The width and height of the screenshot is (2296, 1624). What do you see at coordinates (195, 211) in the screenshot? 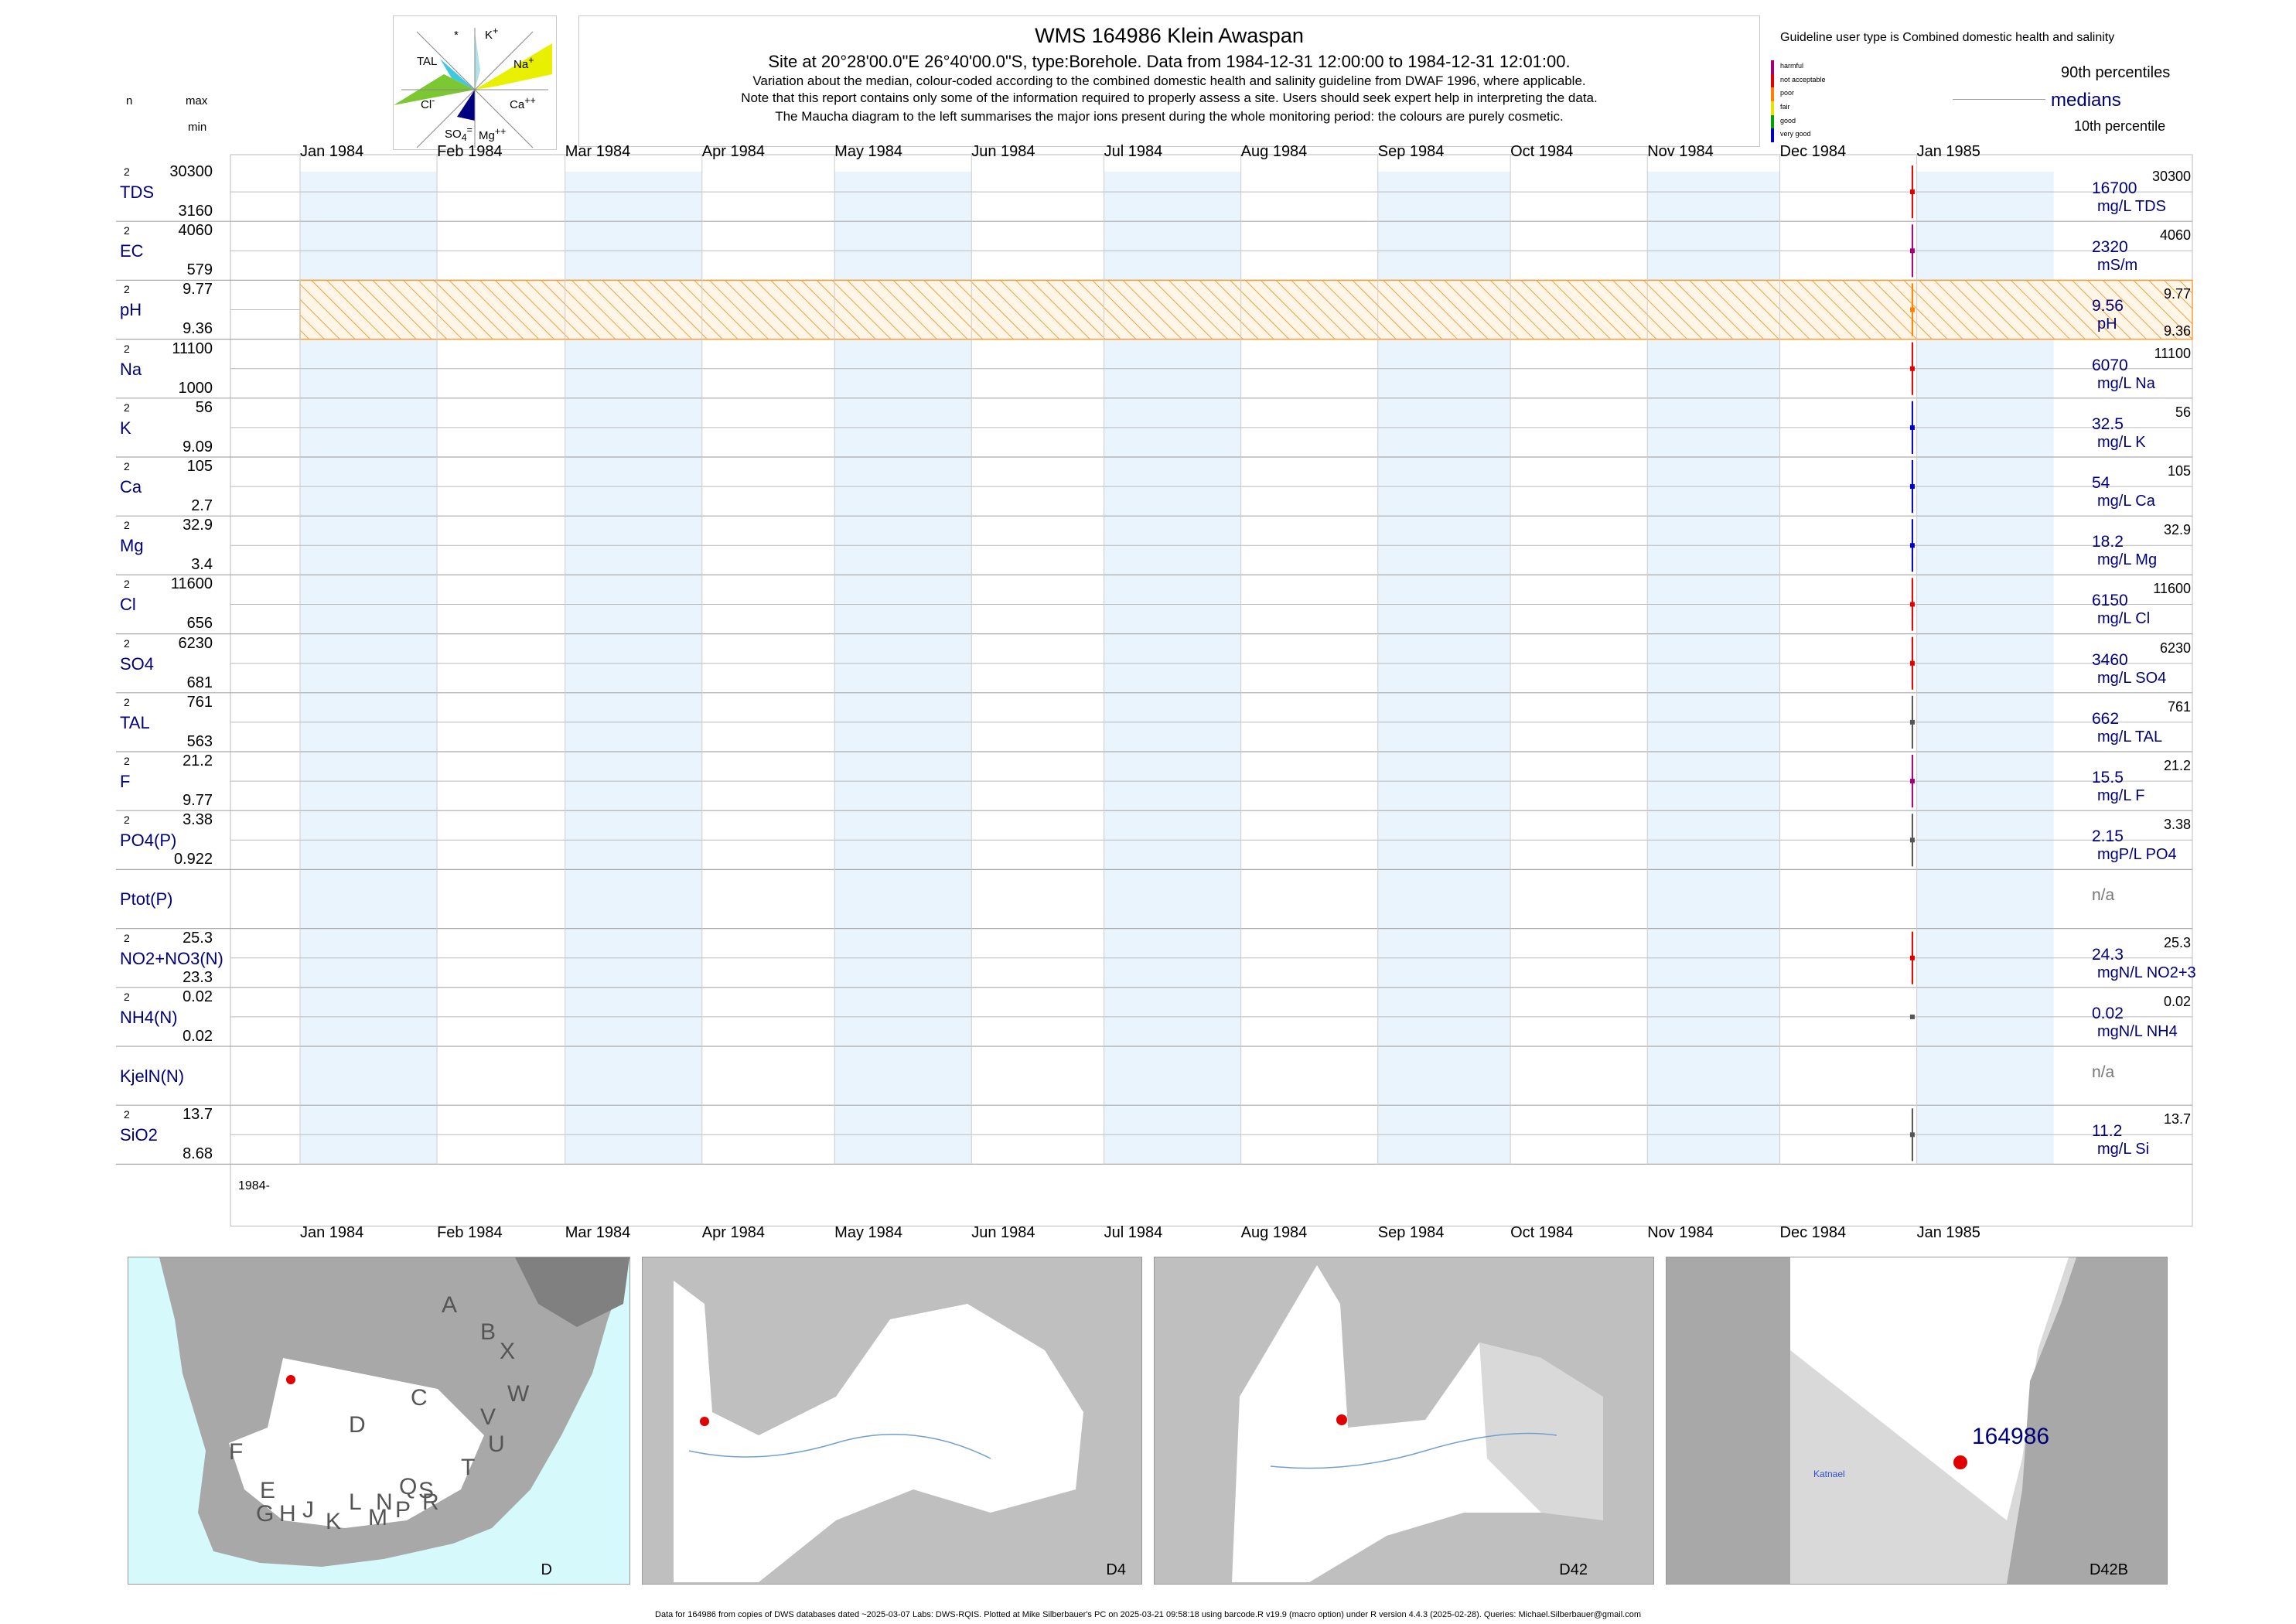
I see `param-min-tds: 3160` at bounding box center [195, 211].